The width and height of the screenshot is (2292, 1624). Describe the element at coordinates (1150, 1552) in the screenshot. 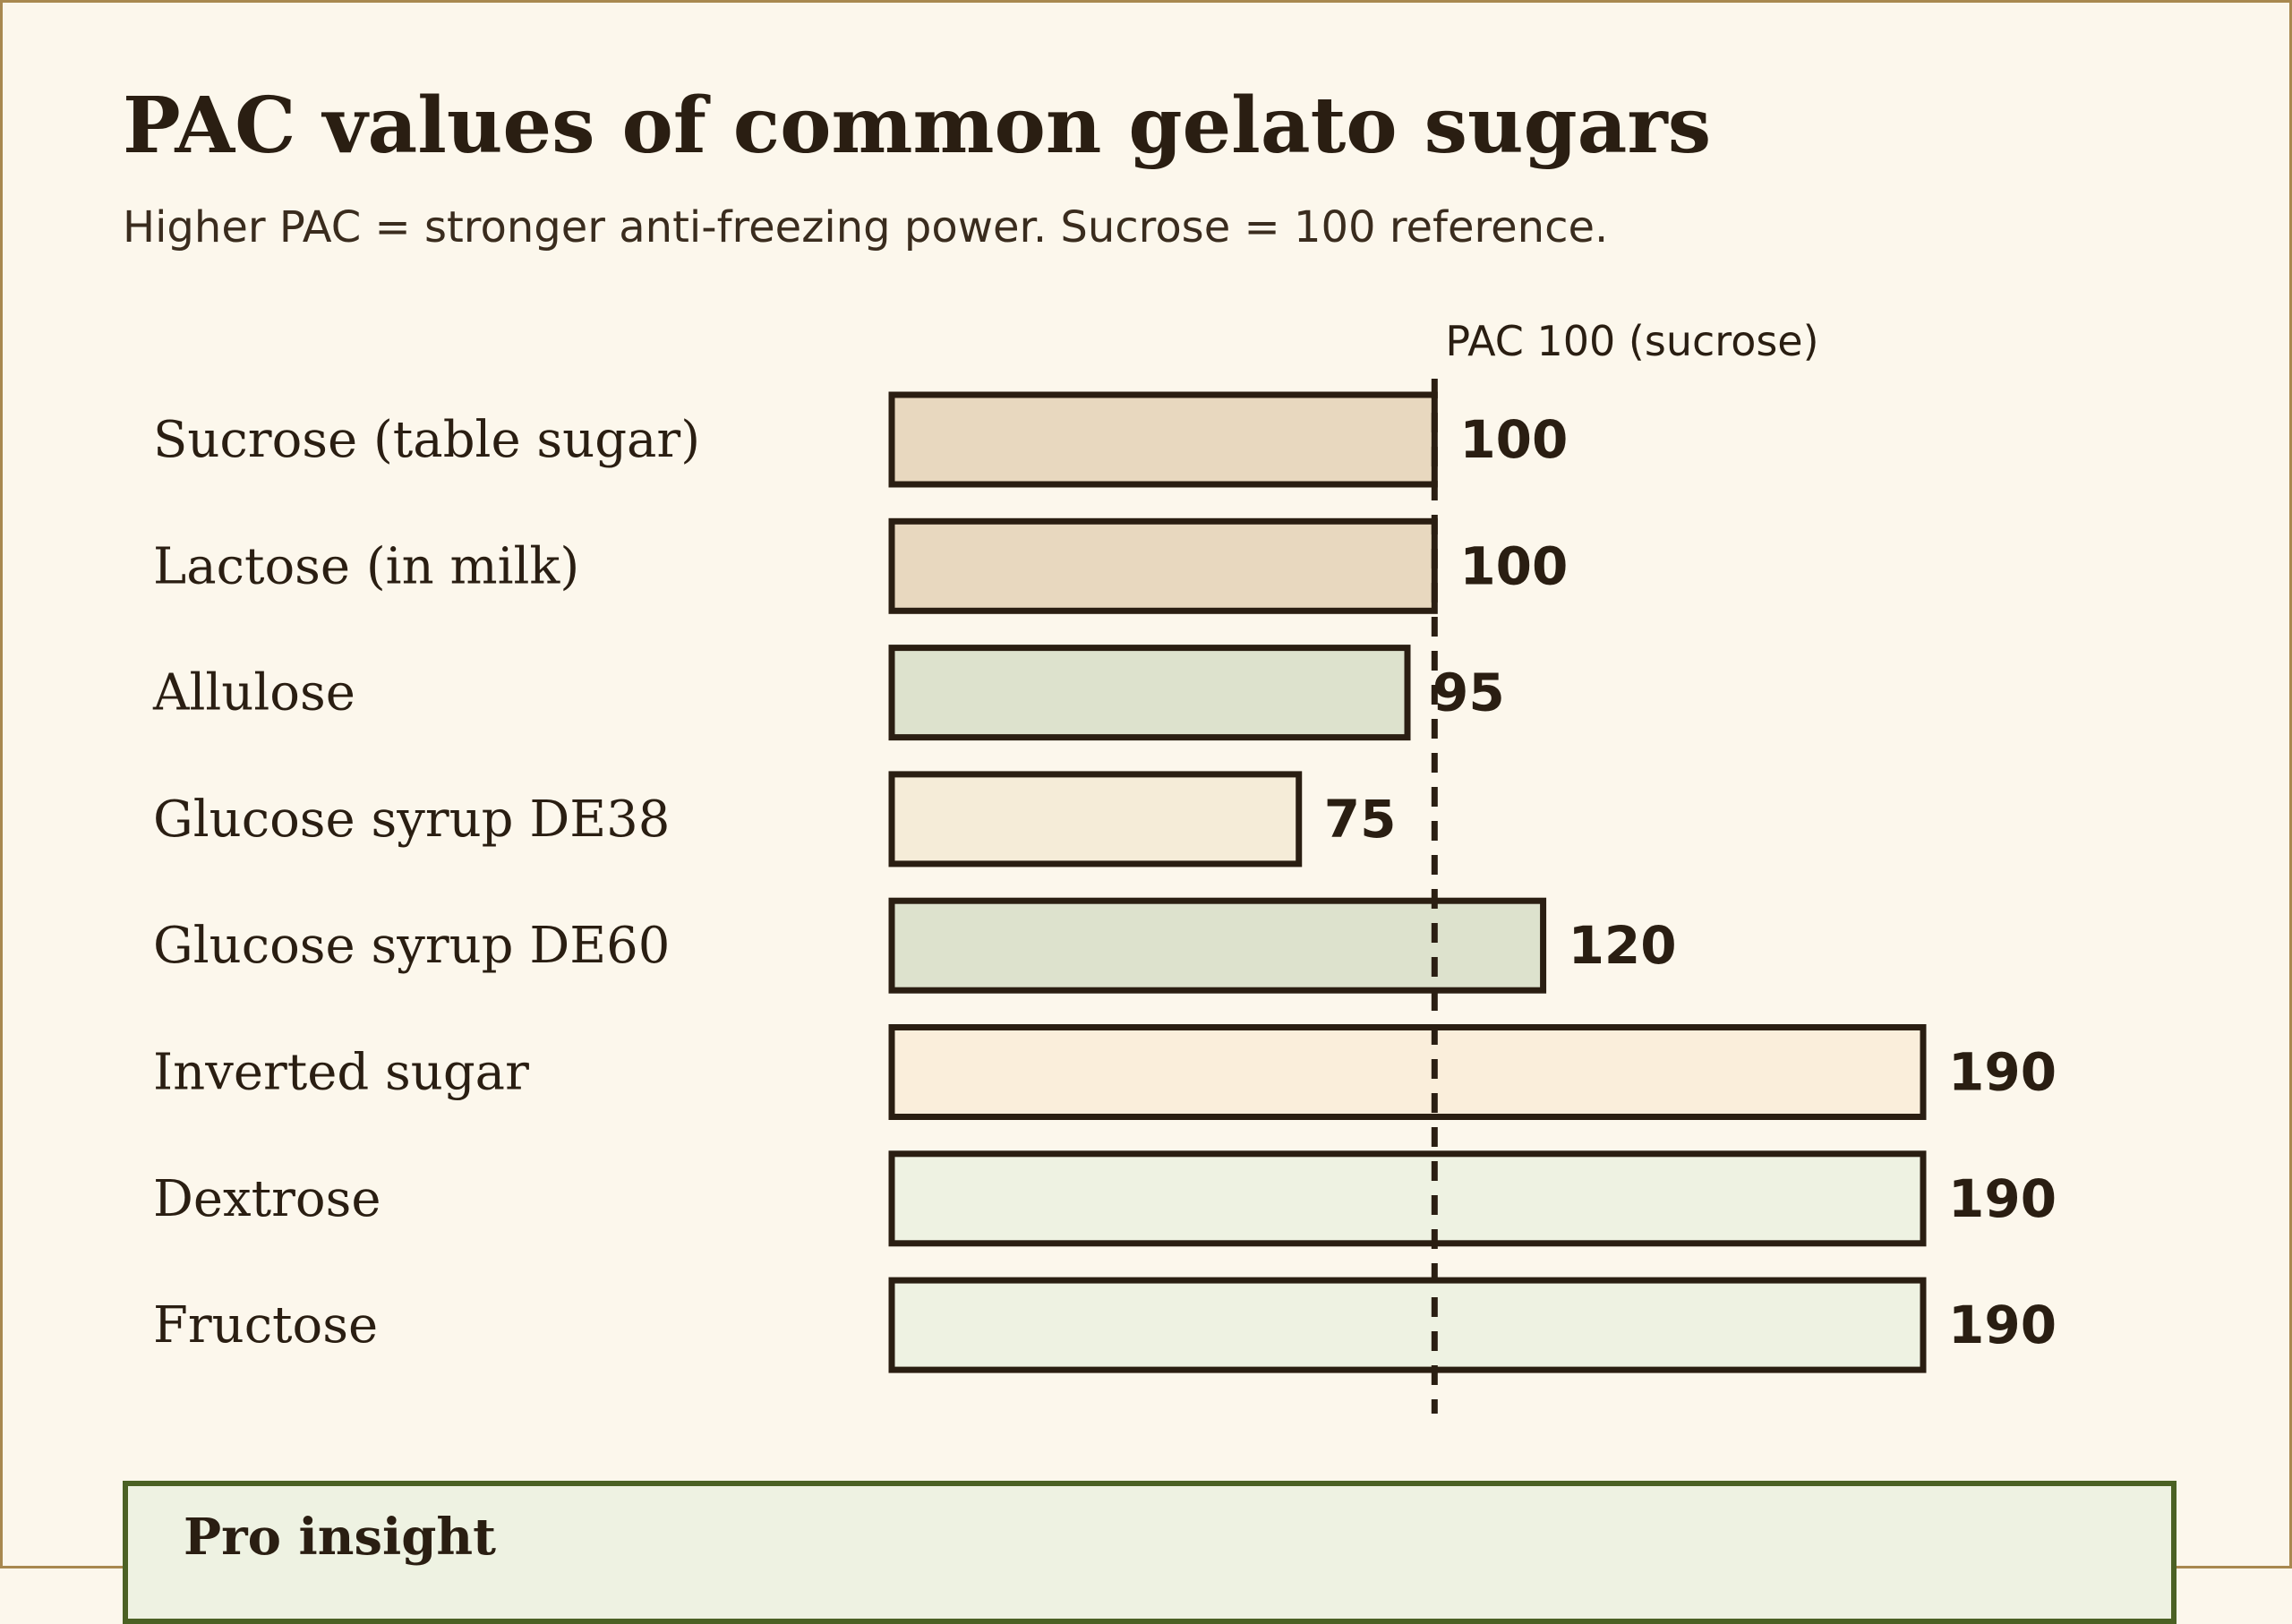

I see `pro-insight-box: Pro insight` at that location.